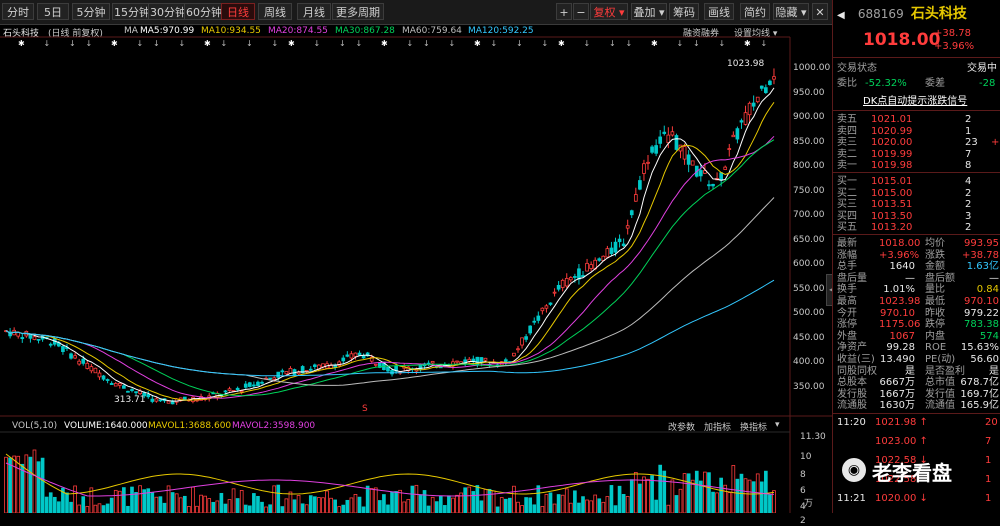 The width and height of the screenshot is (1000, 526). Describe the element at coordinates (916, 172) in the screenshot. I see `divider` at that location.